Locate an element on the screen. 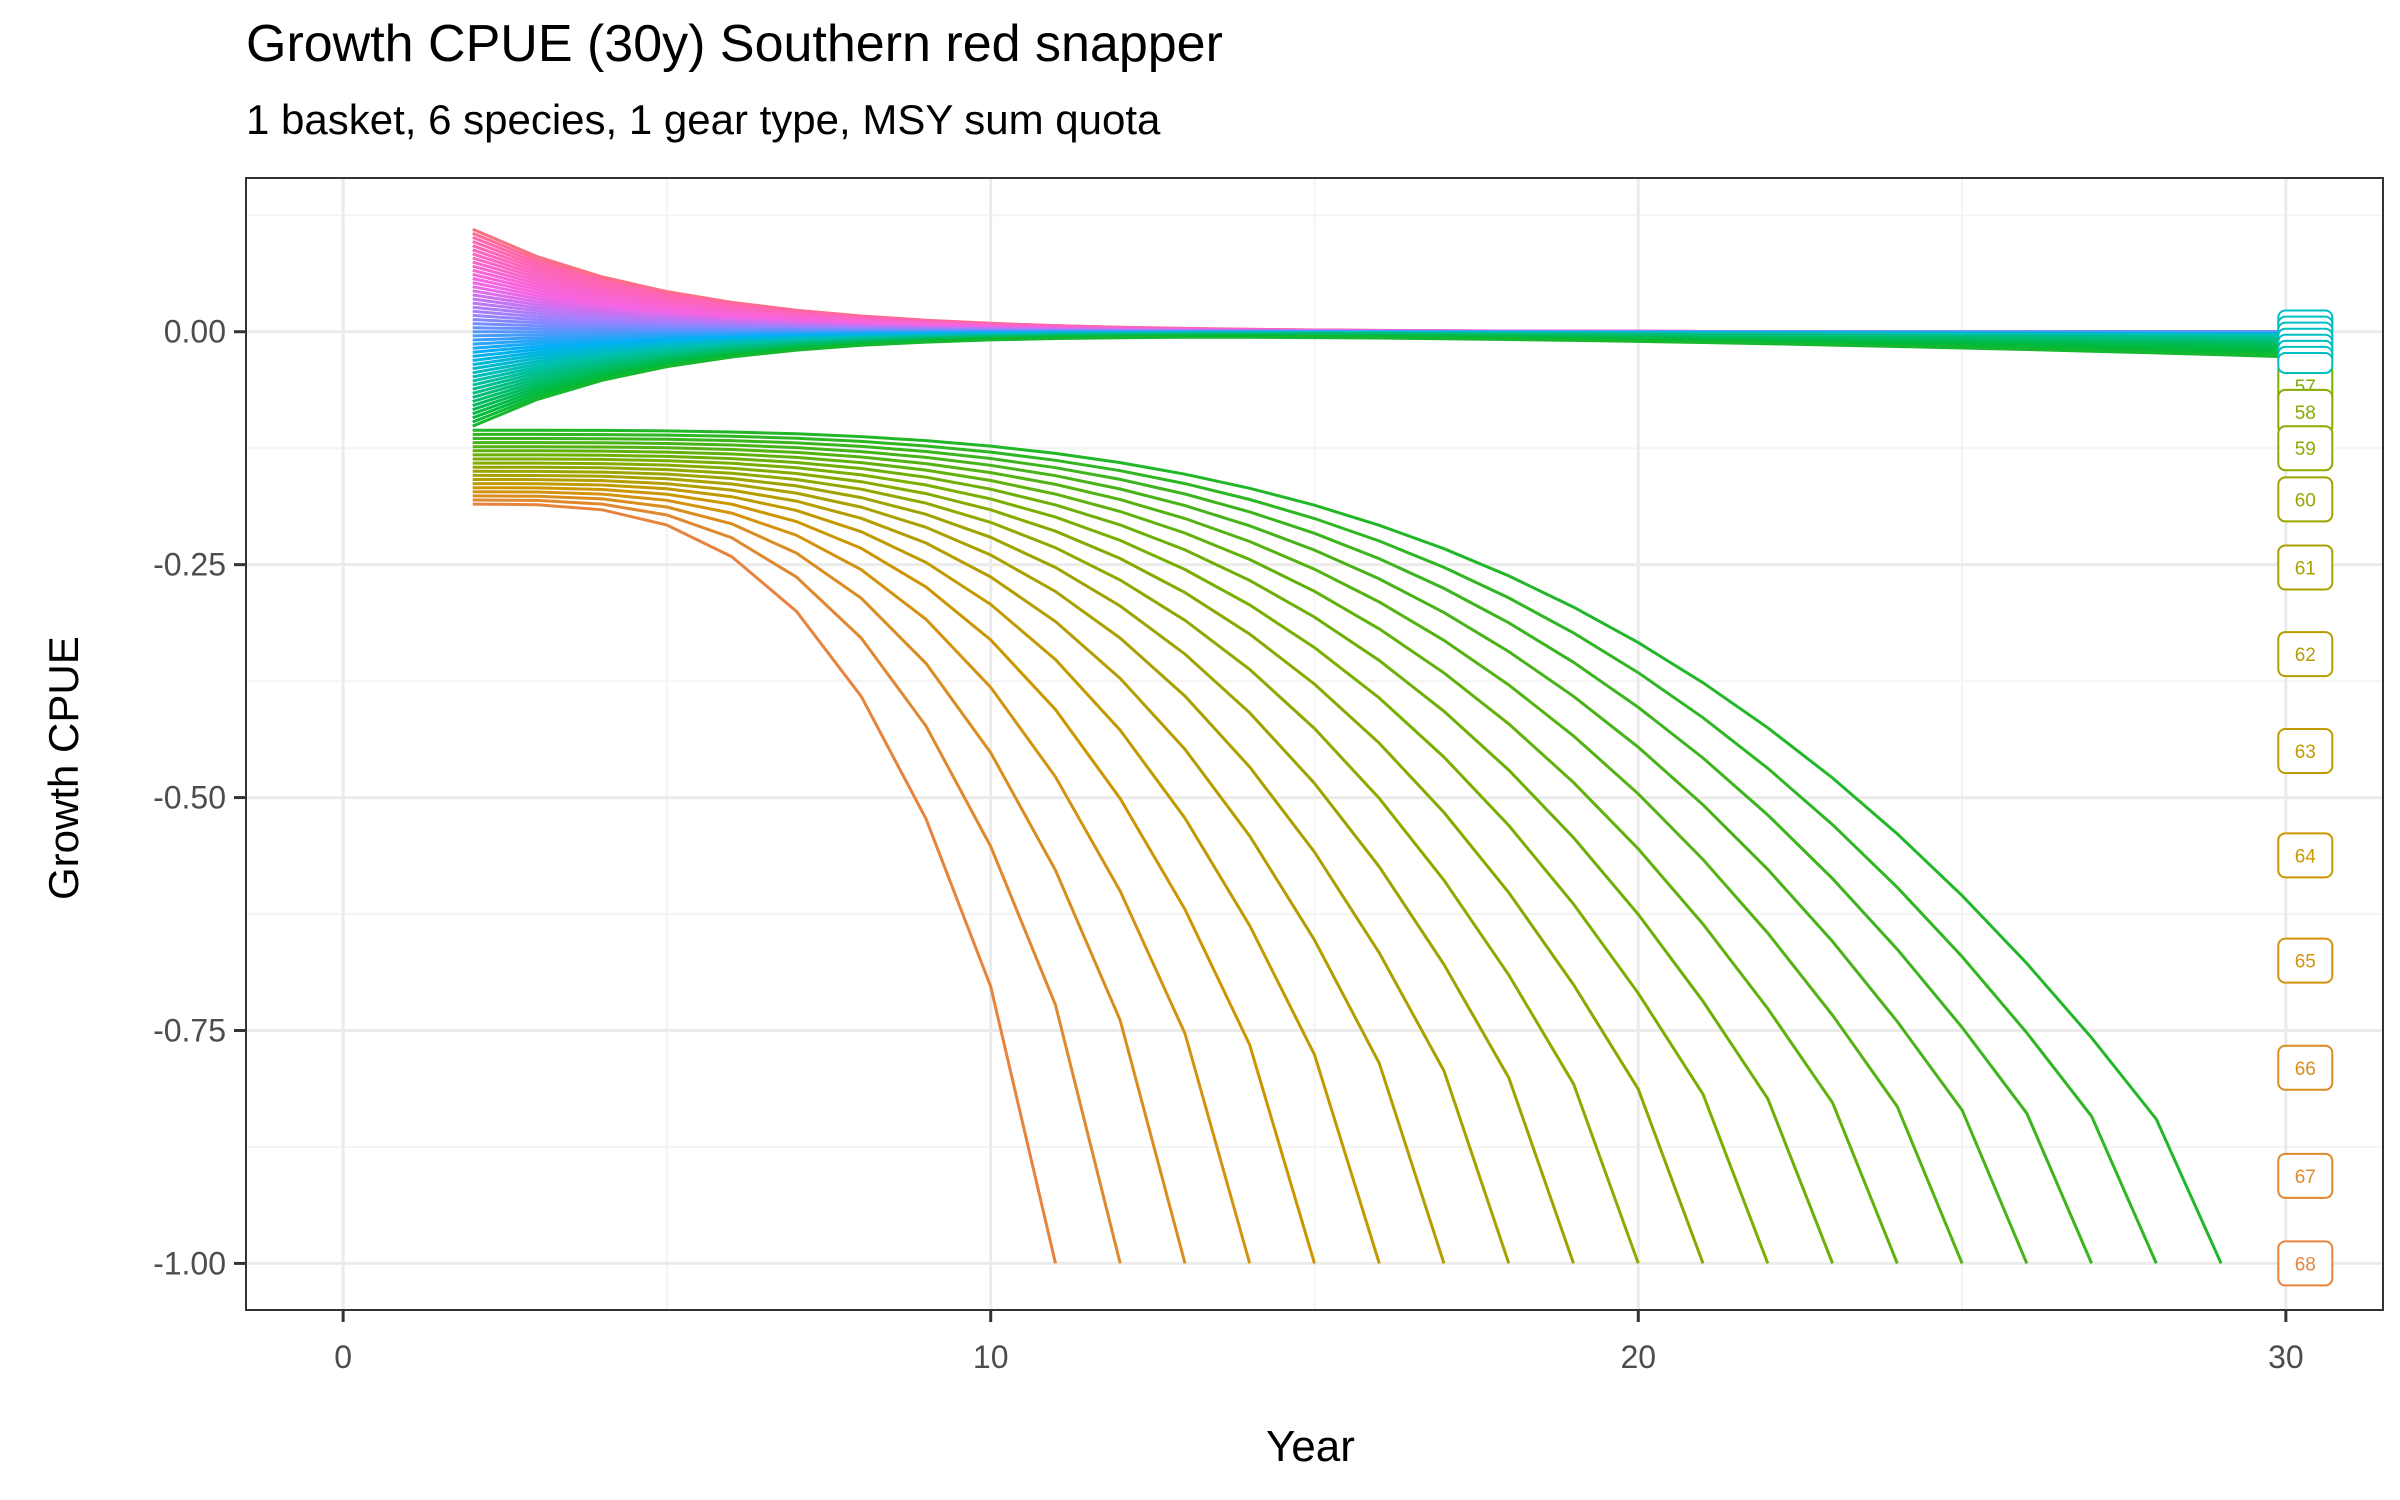 This screenshot has height=1500, width=2400. end-label-text: 59 is located at coordinates (2305, 449).